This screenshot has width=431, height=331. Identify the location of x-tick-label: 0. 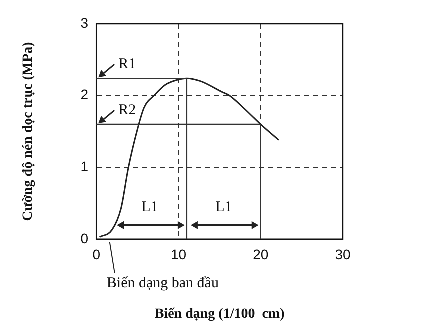
(96, 254).